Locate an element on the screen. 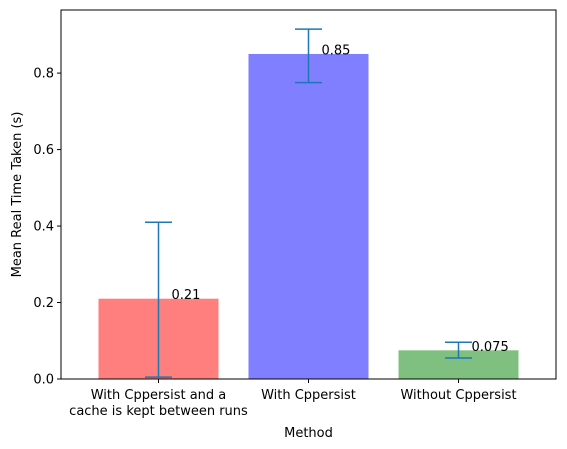  y-tick-label: 0.2 is located at coordinates (43, 303).